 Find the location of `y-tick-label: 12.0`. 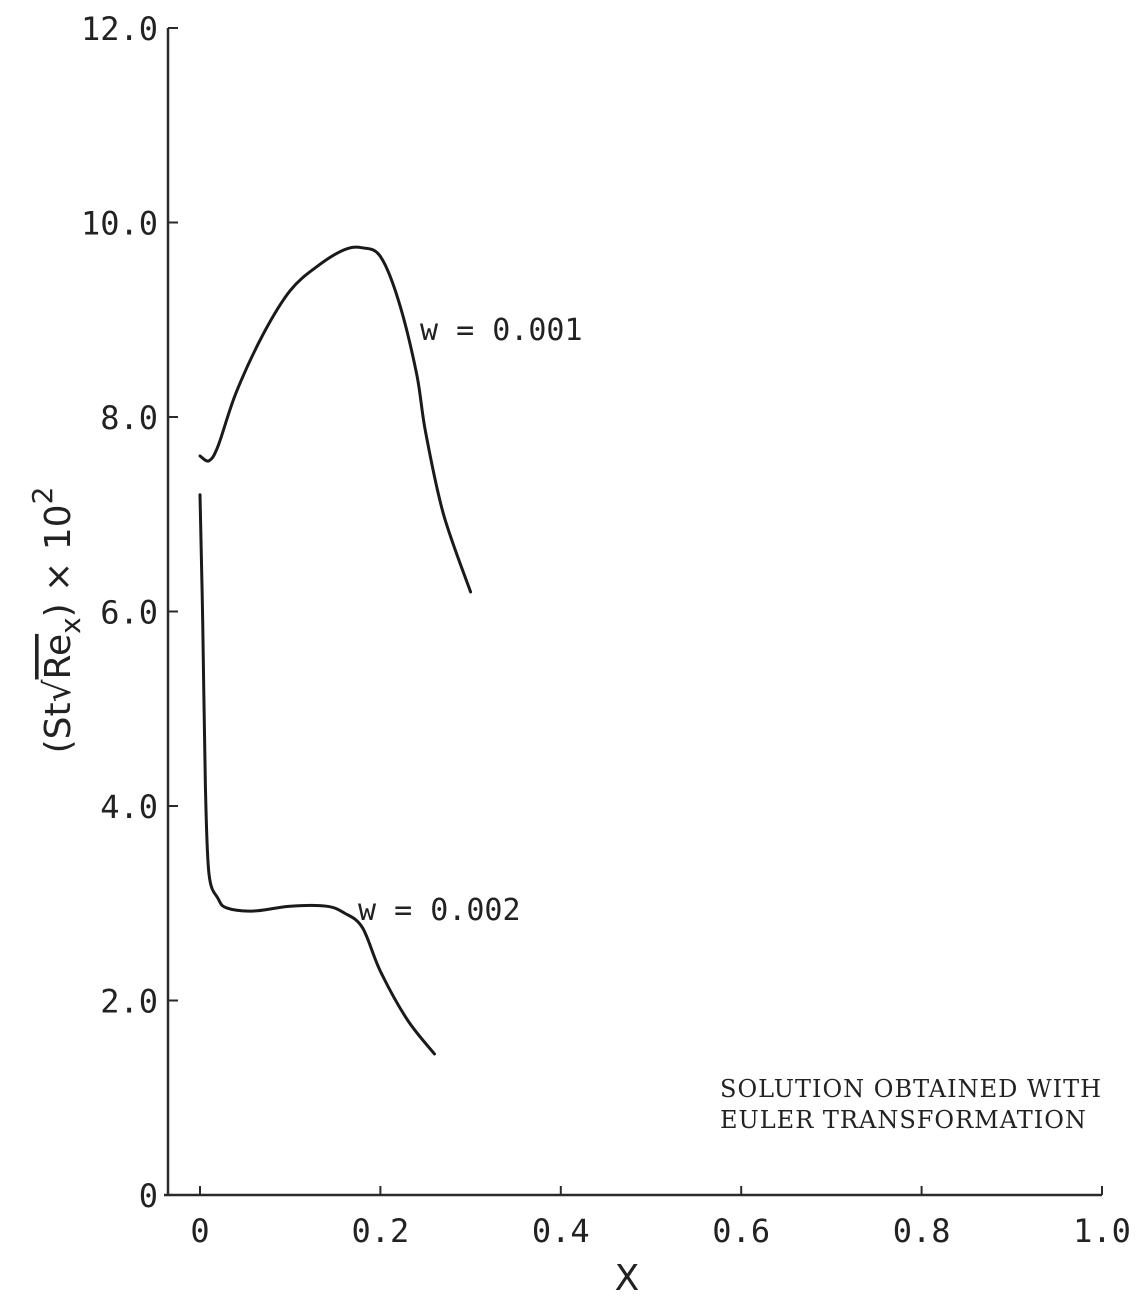

y-tick-label: 12.0 is located at coordinates (119, 29).